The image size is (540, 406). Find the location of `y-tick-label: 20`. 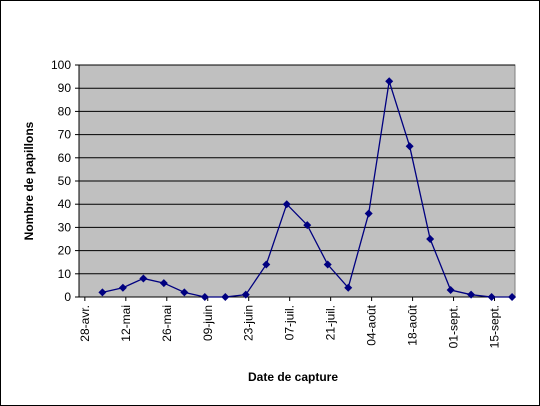

y-tick-label: 20 is located at coordinates (65, 251).